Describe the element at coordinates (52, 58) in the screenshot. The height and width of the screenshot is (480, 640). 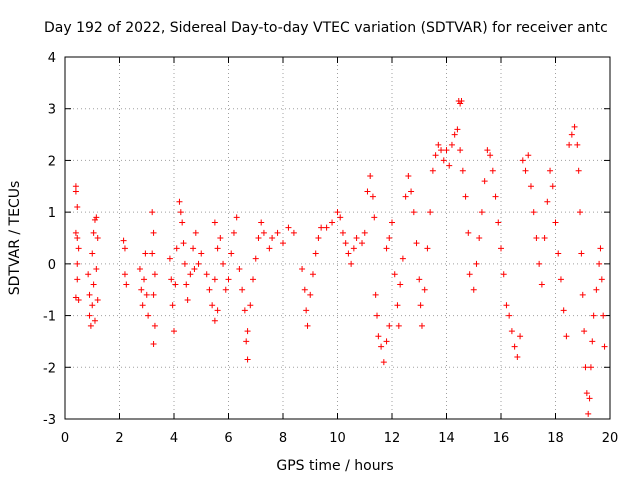
I see `y-tick-label: 4` at that location.